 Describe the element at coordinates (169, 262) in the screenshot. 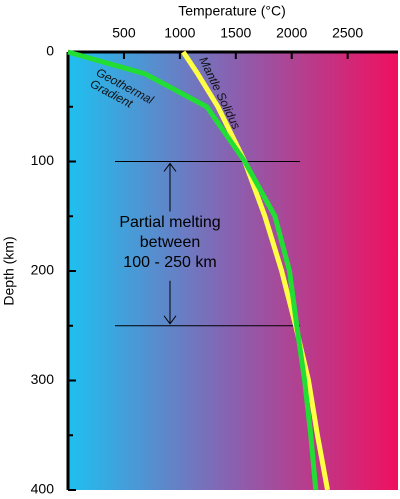

I see `annotation-text: 100 - 250 km` at that location.